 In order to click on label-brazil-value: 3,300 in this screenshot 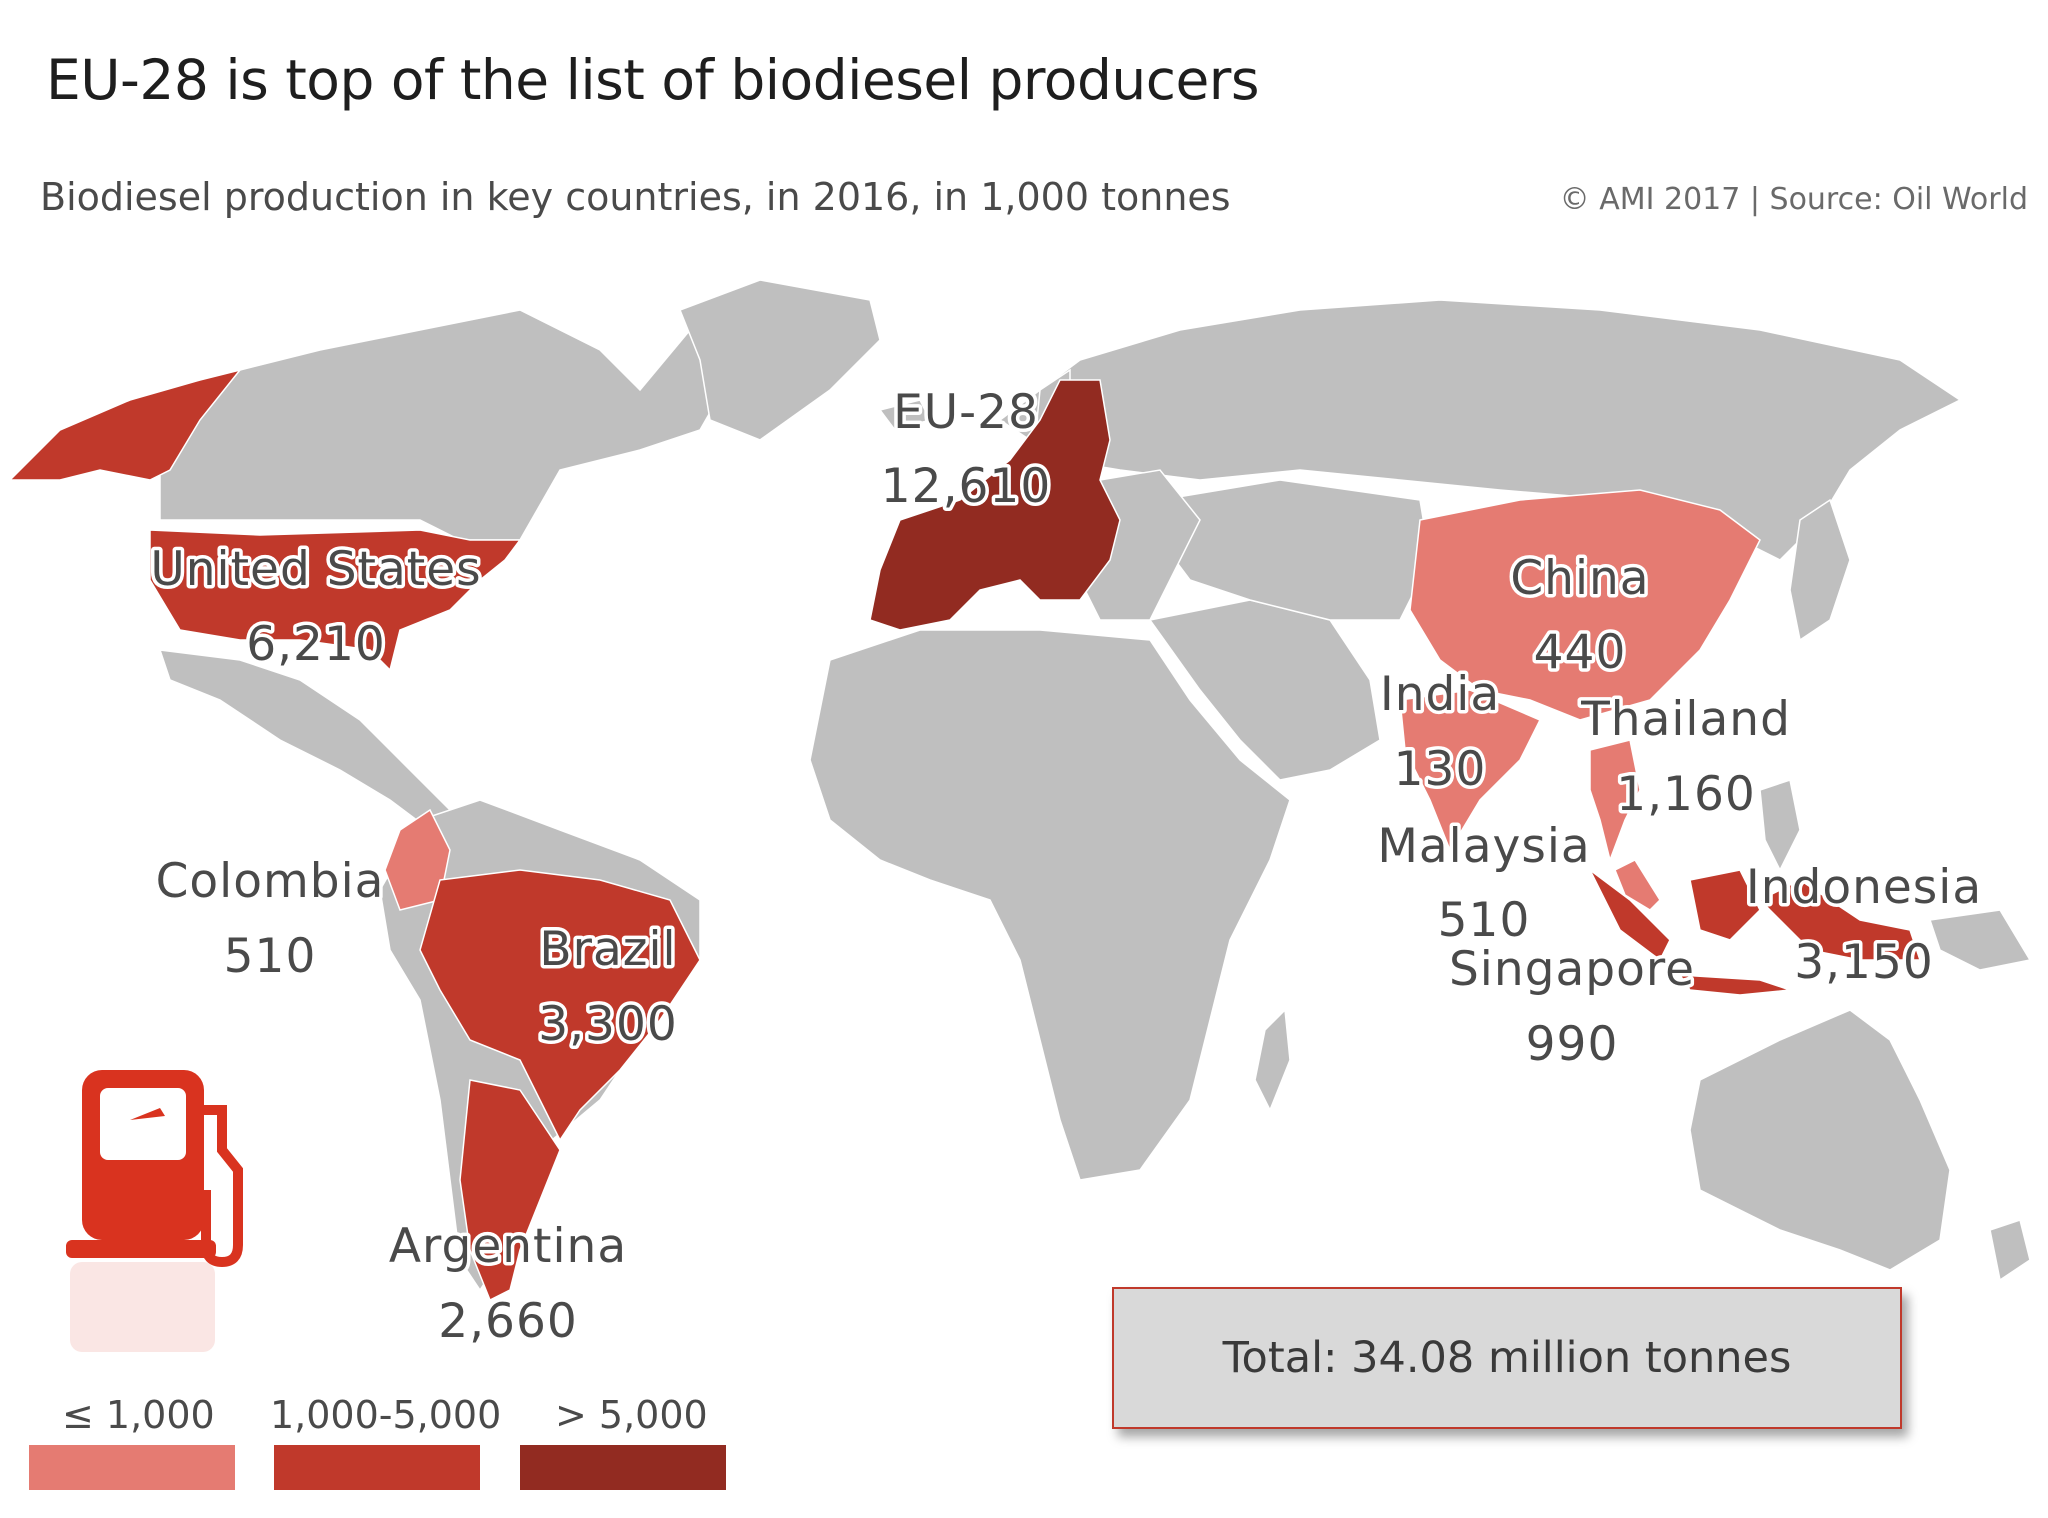, I will do `click(608, 1024)`.